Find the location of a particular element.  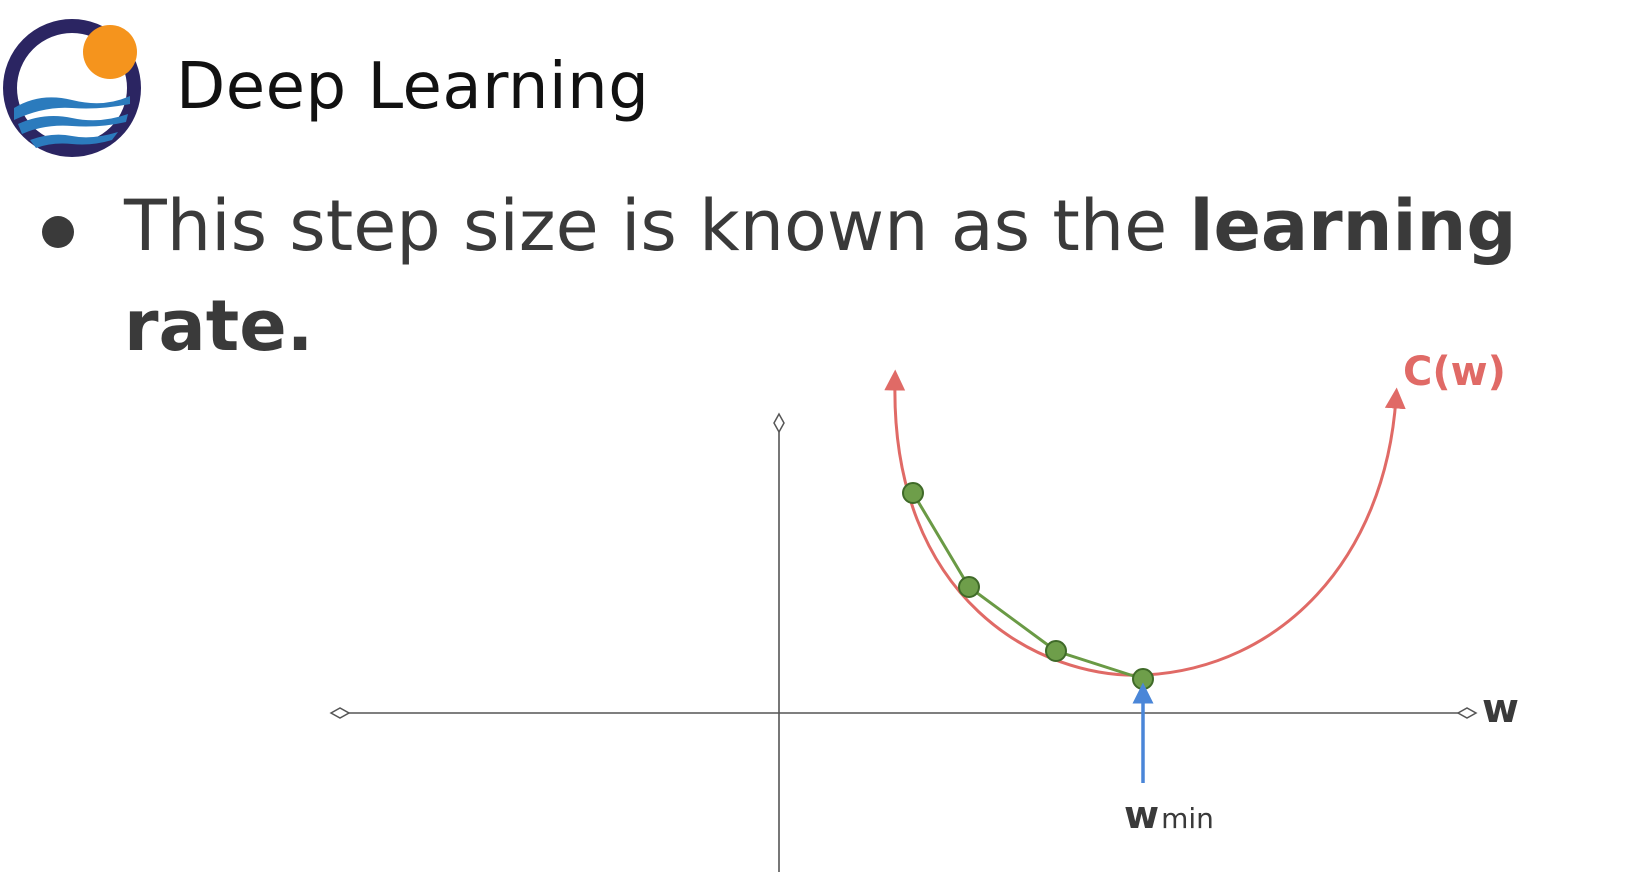

minimum-label-main: w is located at coordinates (1141, 815).